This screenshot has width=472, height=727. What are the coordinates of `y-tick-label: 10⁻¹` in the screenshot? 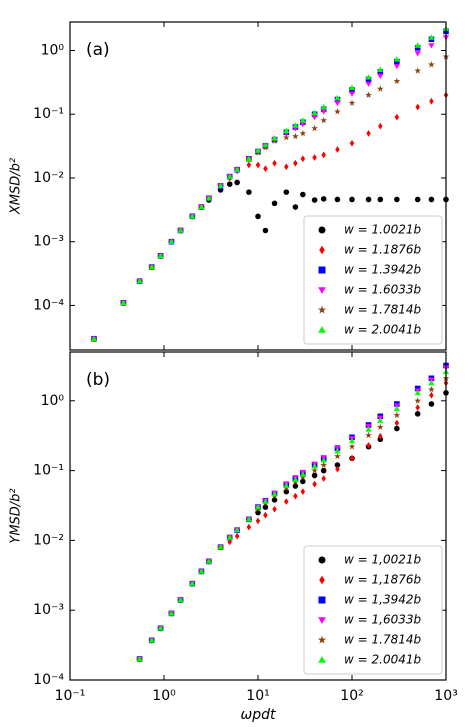 It's located at (48, 471).